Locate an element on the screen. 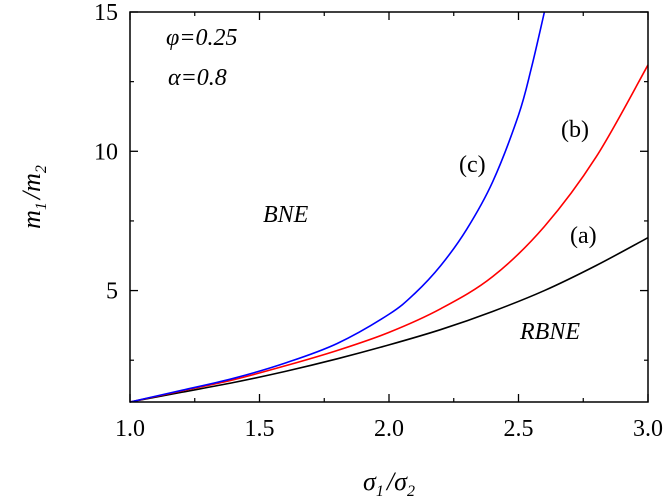 This screenshot has height=504, width=670. annotation-phi: φ=0.25 is located at coordinates (201, 38).